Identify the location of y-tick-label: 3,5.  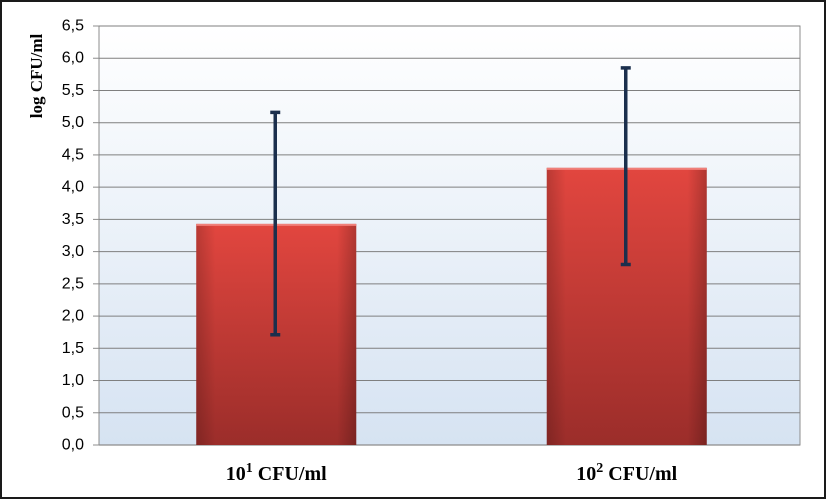
(73, 219).